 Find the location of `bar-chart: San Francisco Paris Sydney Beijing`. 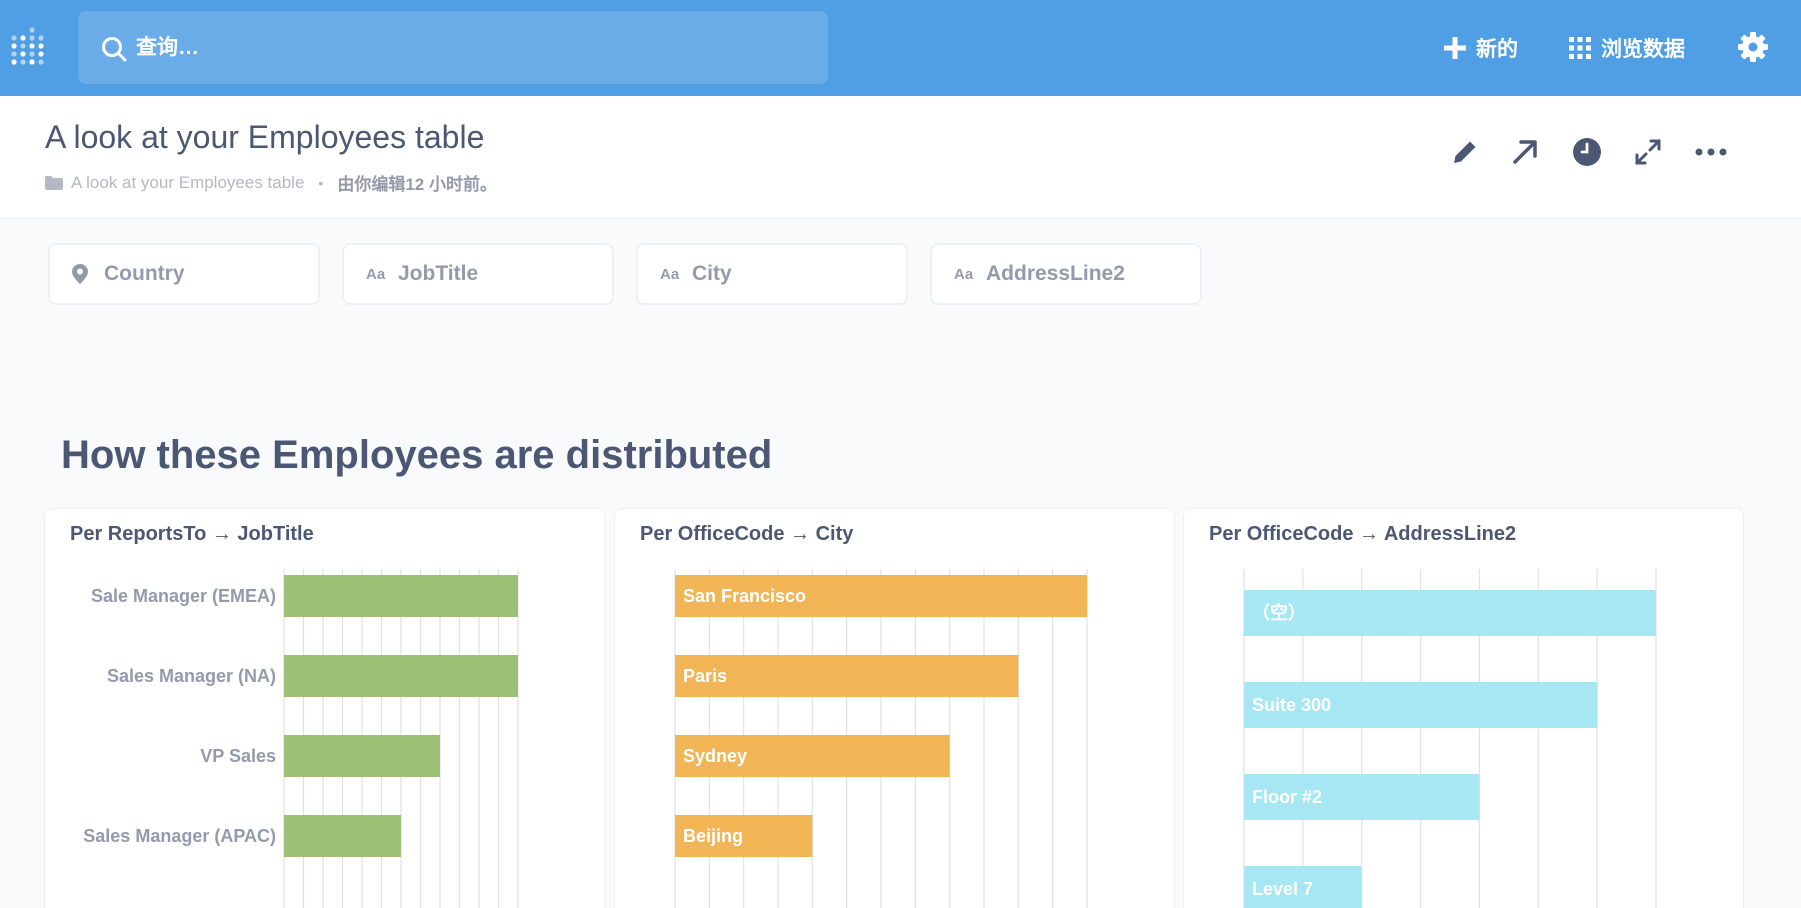

bar-chart: San Francisco Paris Sydney Beijing is located at coordinates (881, 738).